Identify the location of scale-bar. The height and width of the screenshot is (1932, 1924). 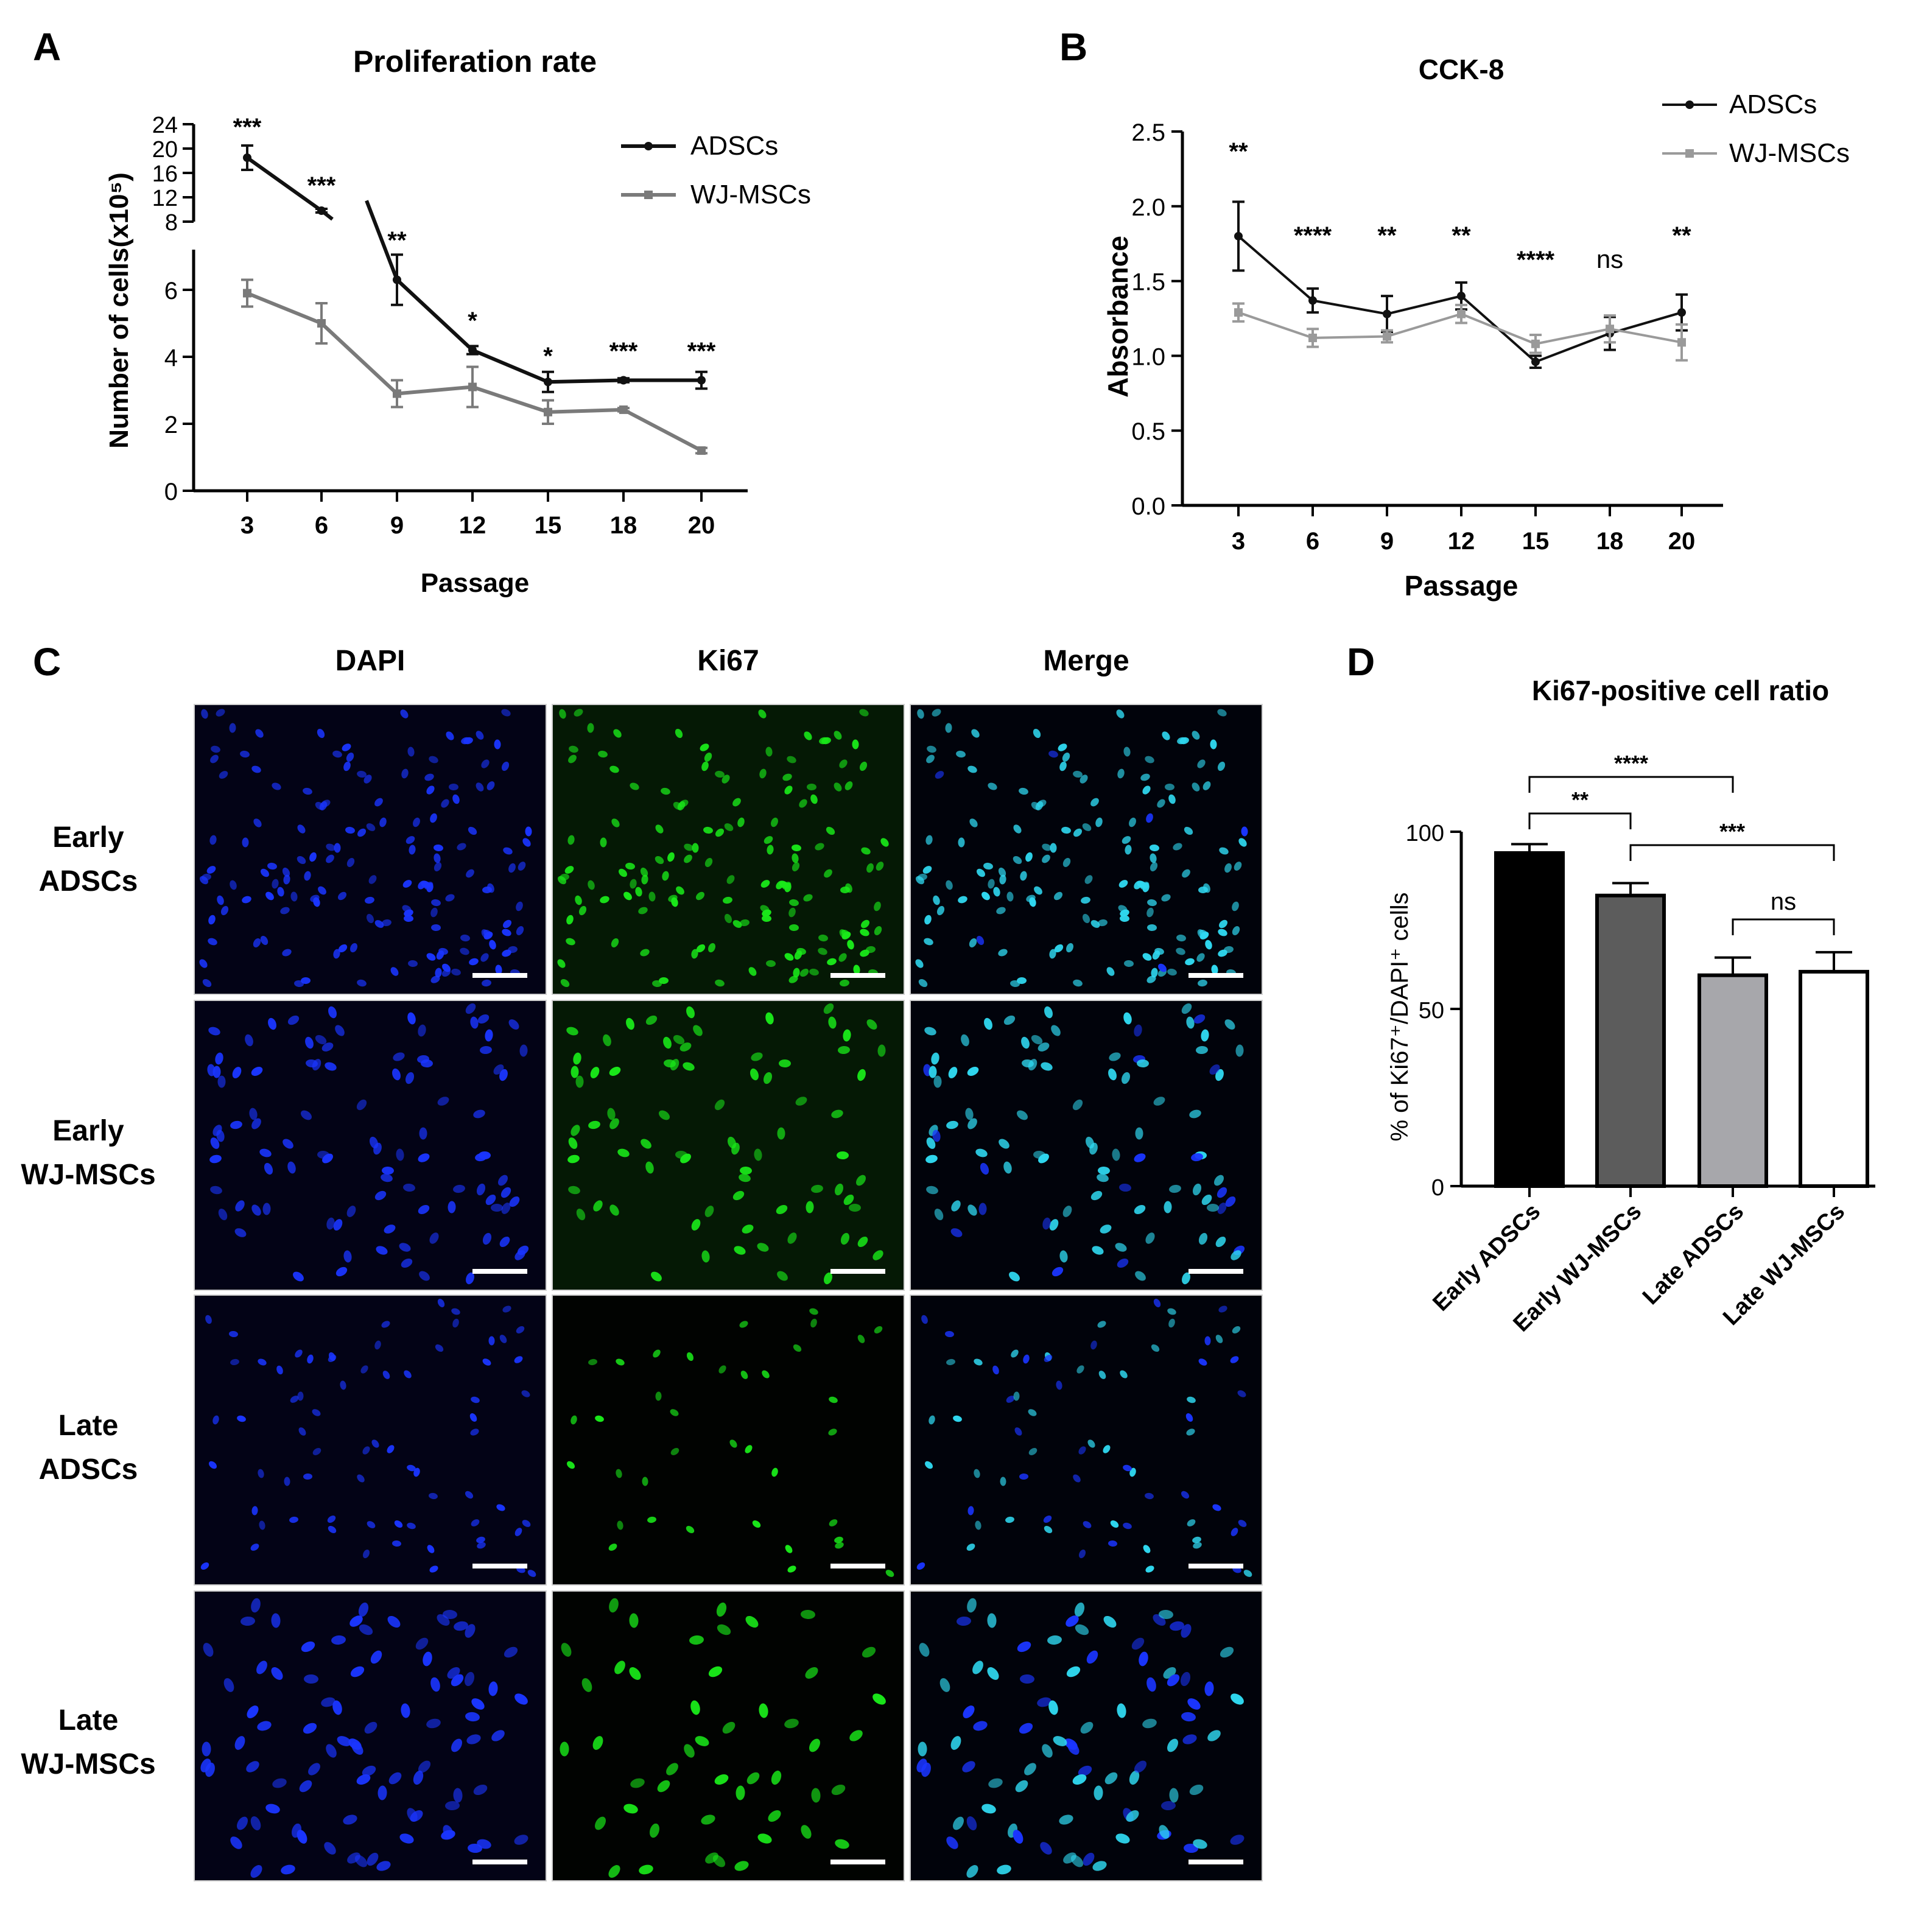
(1215, 976).